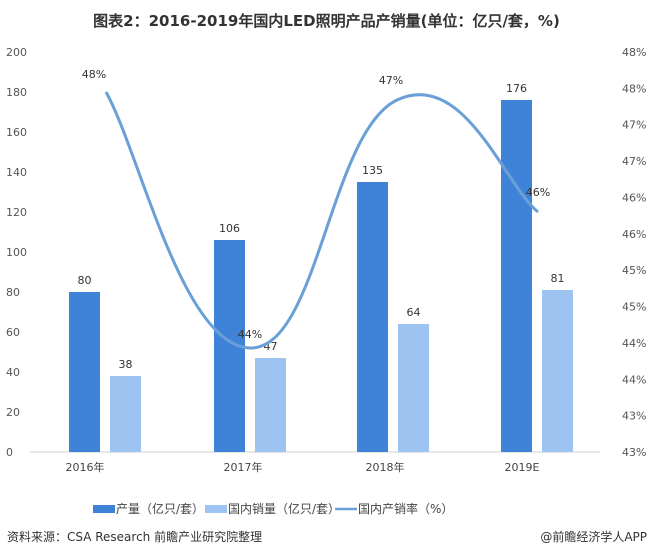  Describe the element at coordinates (243, 467) in the screenshot. I see `x-tick-label: 2017年` at that location.